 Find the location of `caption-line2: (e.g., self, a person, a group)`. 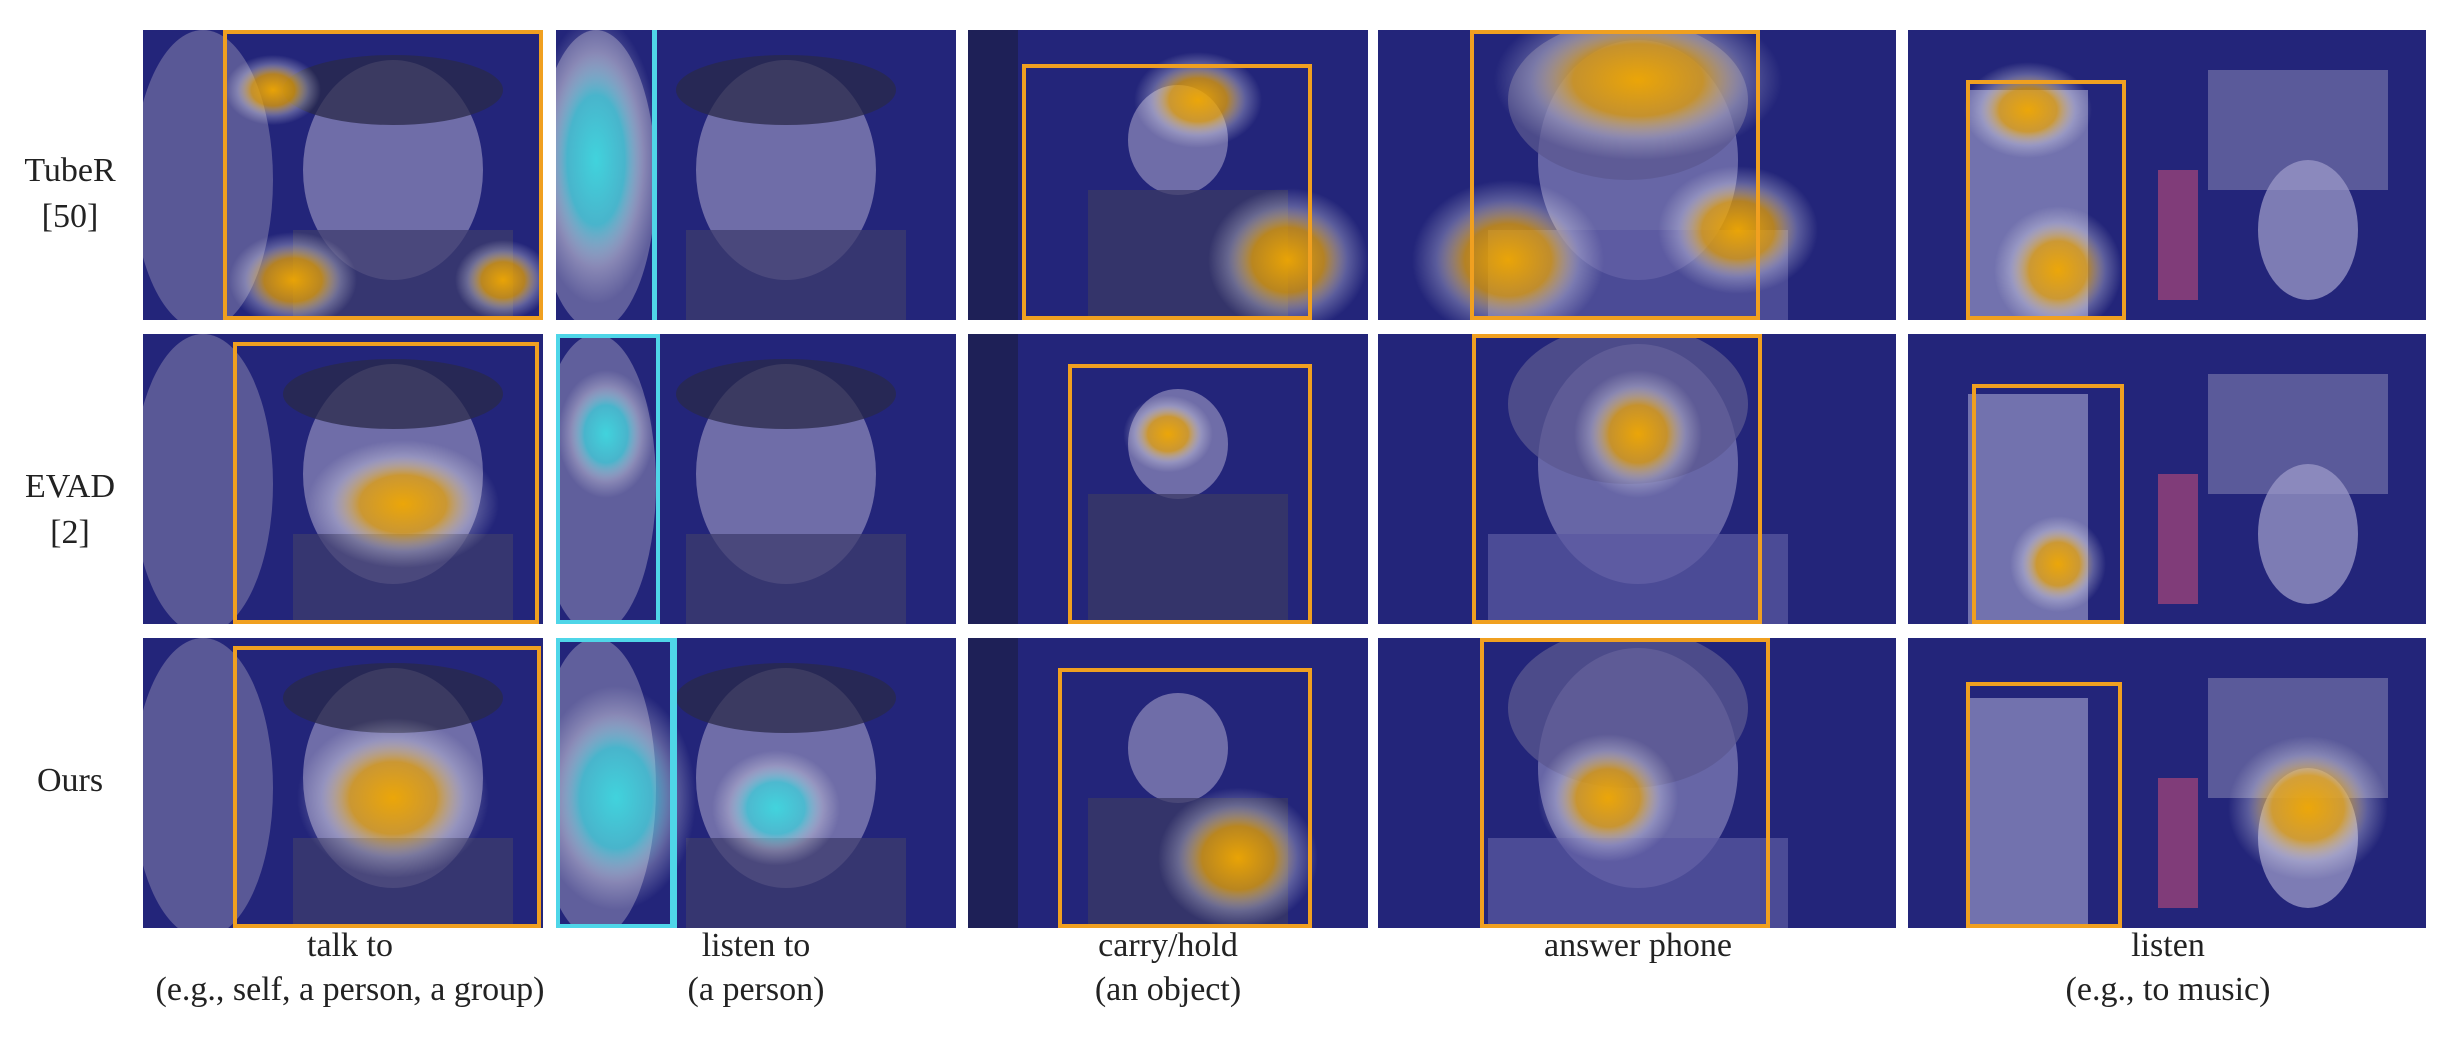

caption-line2: (e.g., self, a person, a group) is located at coordinates (350, 989).